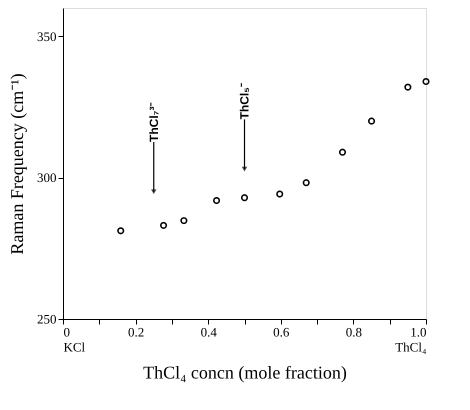 The image size is (470, 410). What do you see at coordinates (75, 339) in the screenshot?
I see `x-tick-label: 0 KCl` at bounding box center [75, 339].